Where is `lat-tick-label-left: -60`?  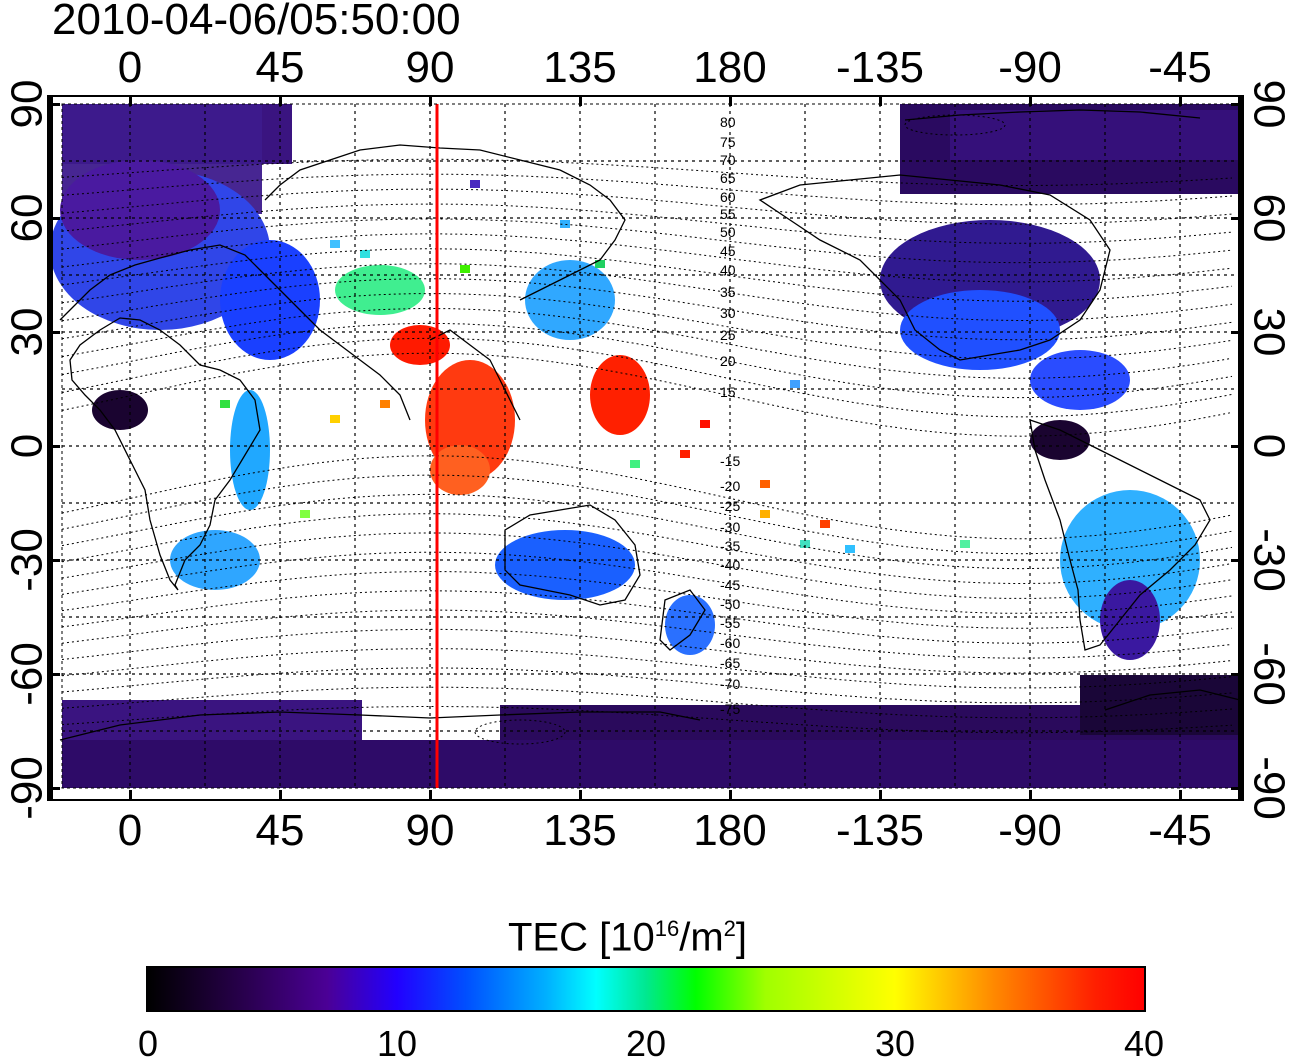 lat-tick-label-left: -60 is located at coordinates (27, 674).